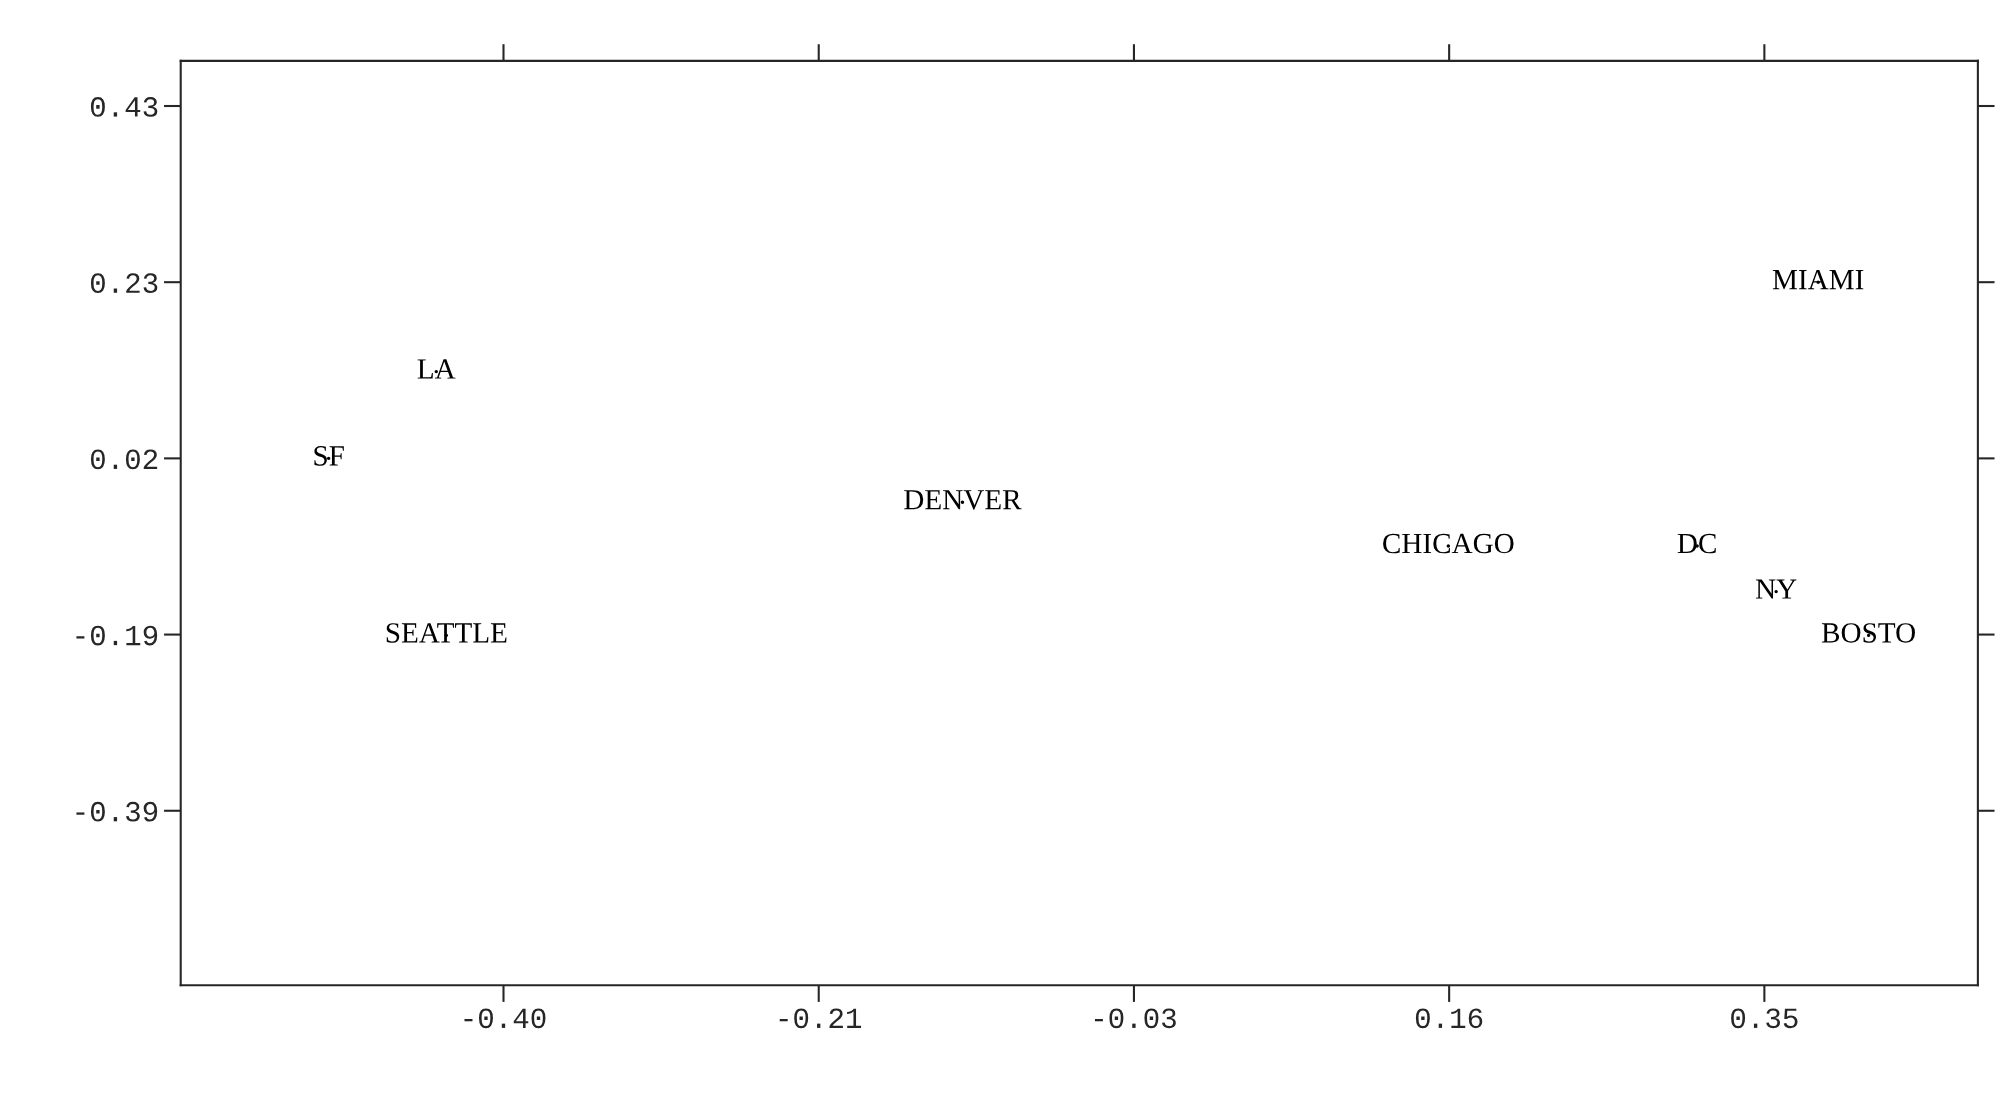 The height and width of the screenshot is (1107, 2008). What do you see at coordinates (117, 635) in the screenshot?
I see `y-tick-label: -0.19` at bounding box center [117, 635].